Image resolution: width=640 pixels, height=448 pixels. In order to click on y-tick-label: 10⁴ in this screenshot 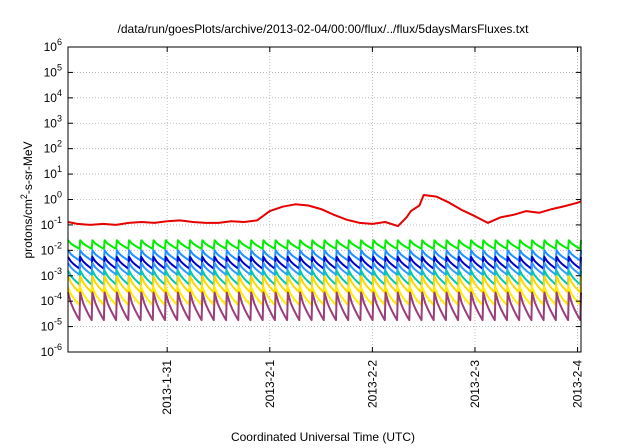, I will do `click(53, 96)`.